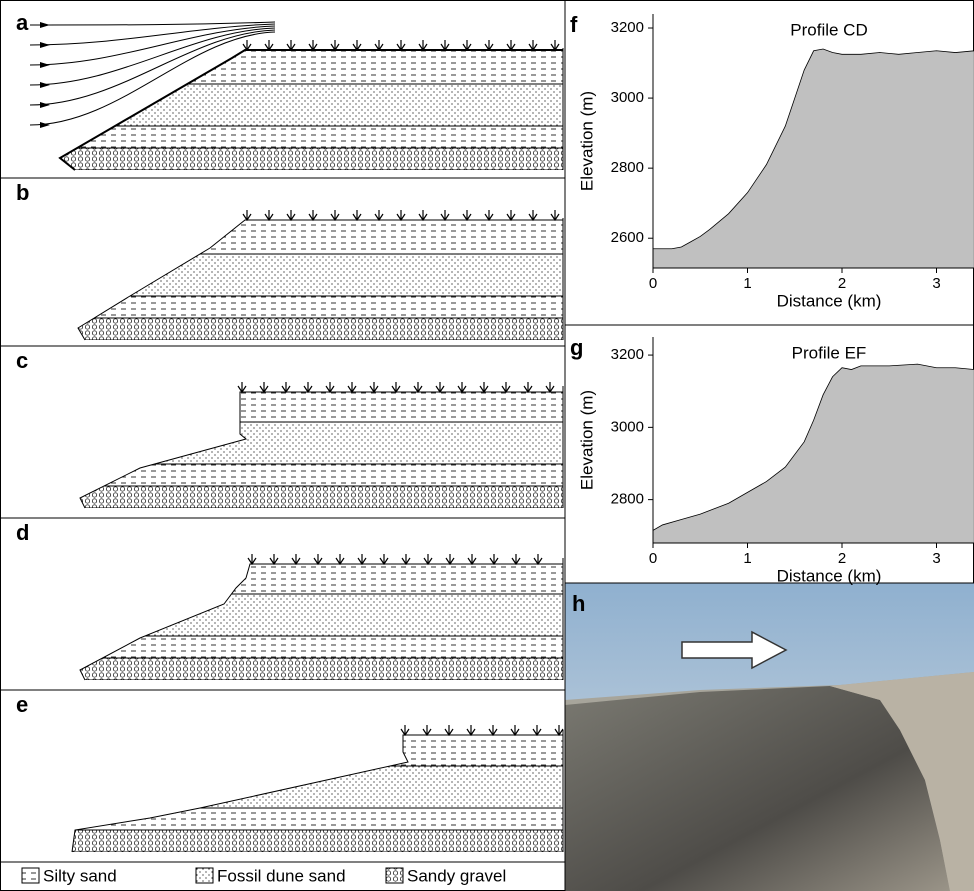 The width and height of the screenshot is (974, 891). I want to click on x-tick-label: 1, so click(747, 283).